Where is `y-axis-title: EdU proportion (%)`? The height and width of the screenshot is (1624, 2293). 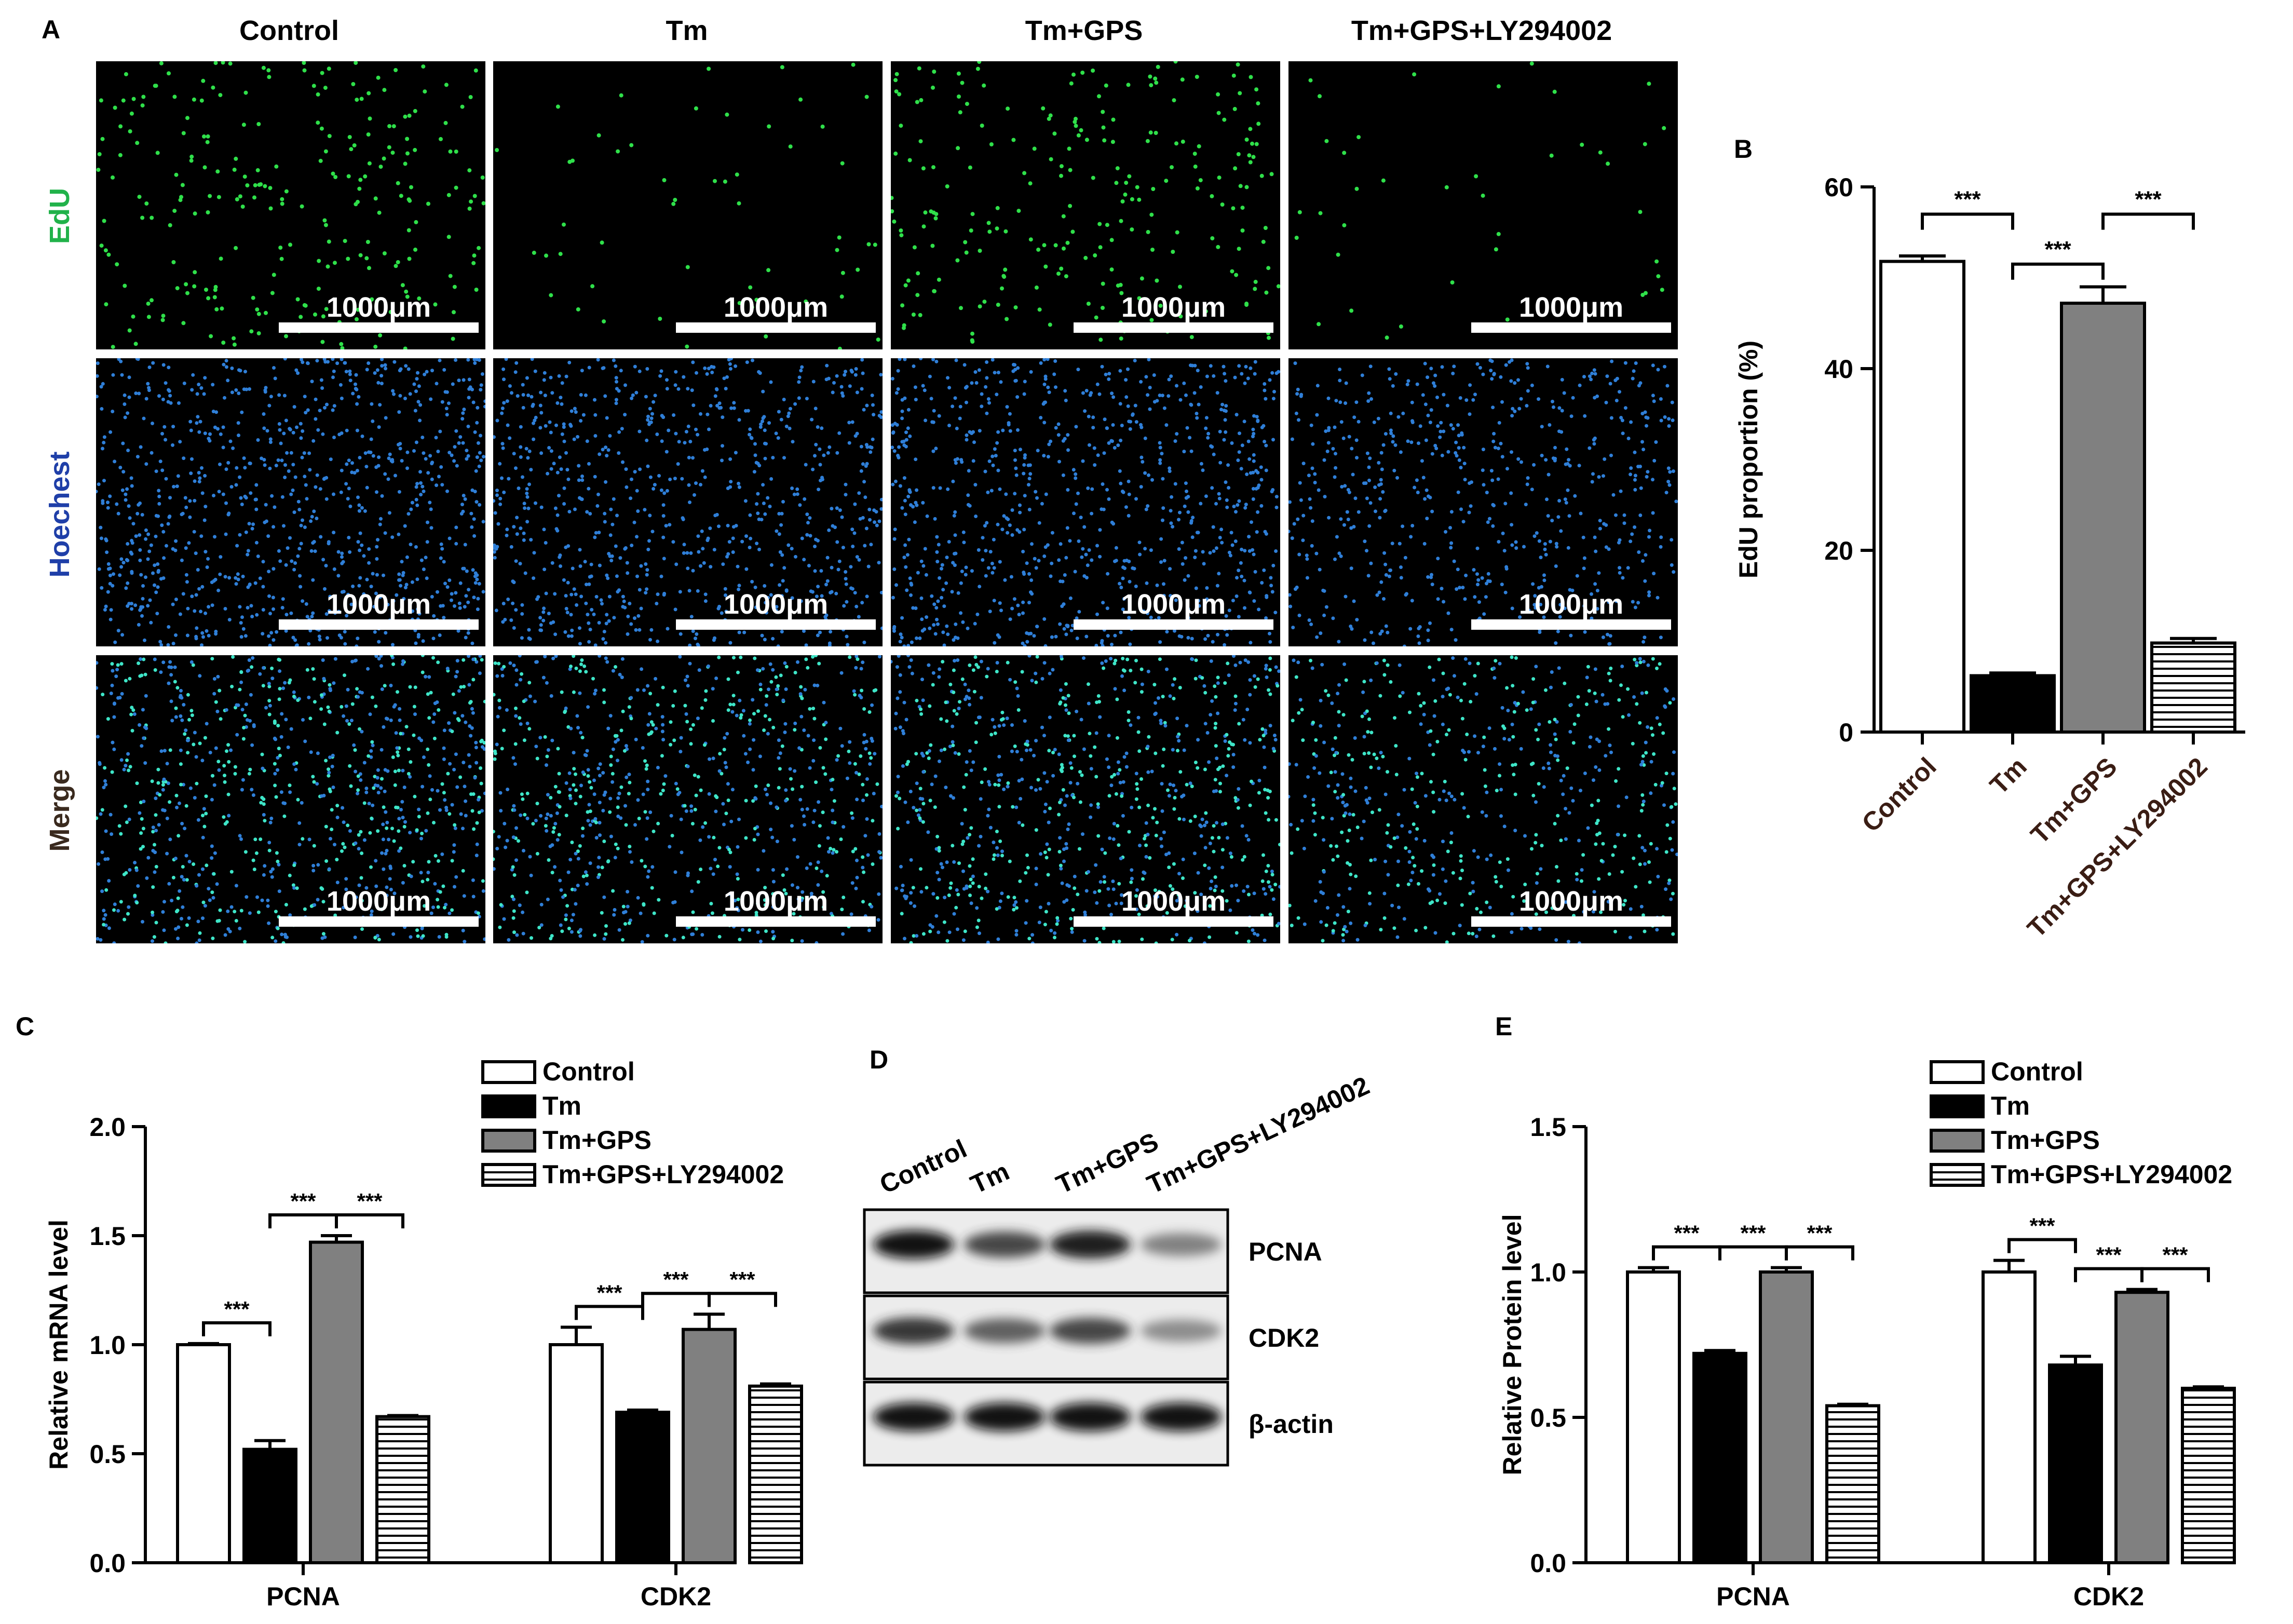 y-axis-title: EdU proportion (%) is located at coordinates (1748, 459).